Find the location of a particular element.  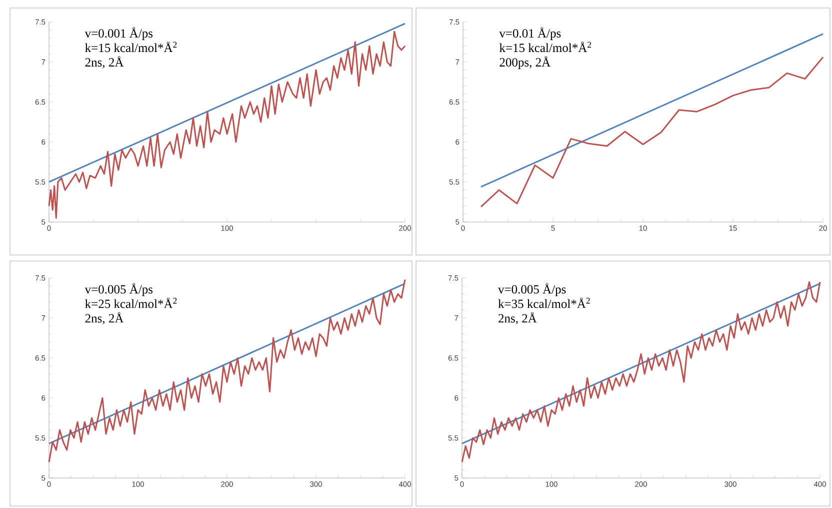

line-series is located at coordinates (652, 132).